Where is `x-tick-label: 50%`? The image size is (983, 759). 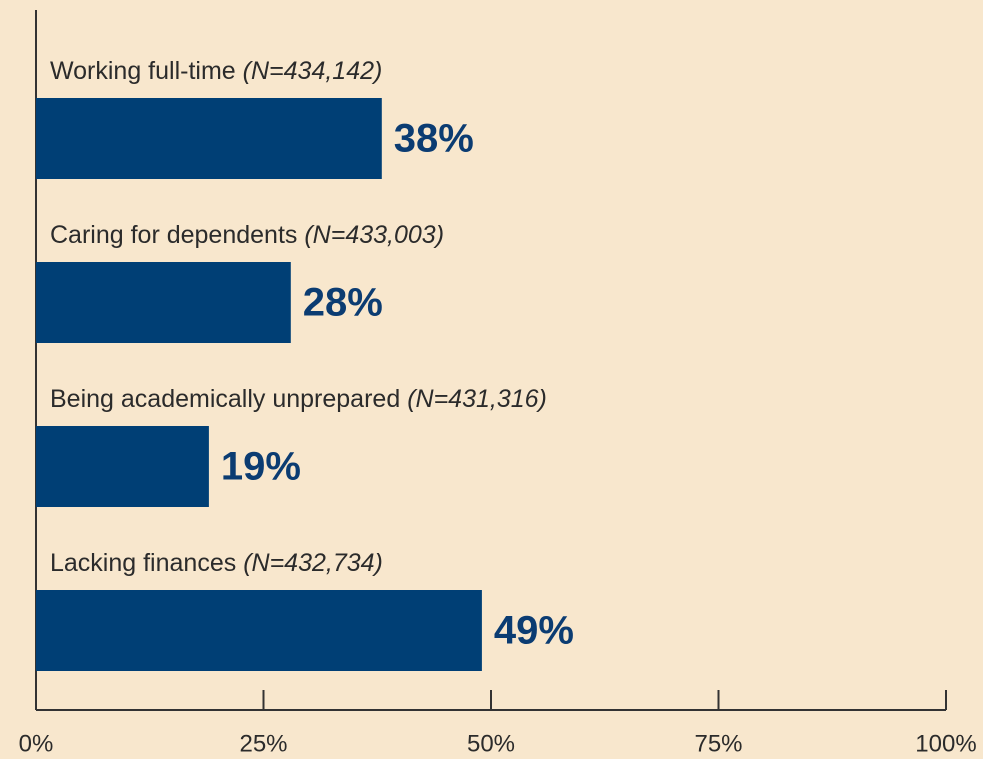 x-tick-label: 50% is located at coordinates (491, 743).